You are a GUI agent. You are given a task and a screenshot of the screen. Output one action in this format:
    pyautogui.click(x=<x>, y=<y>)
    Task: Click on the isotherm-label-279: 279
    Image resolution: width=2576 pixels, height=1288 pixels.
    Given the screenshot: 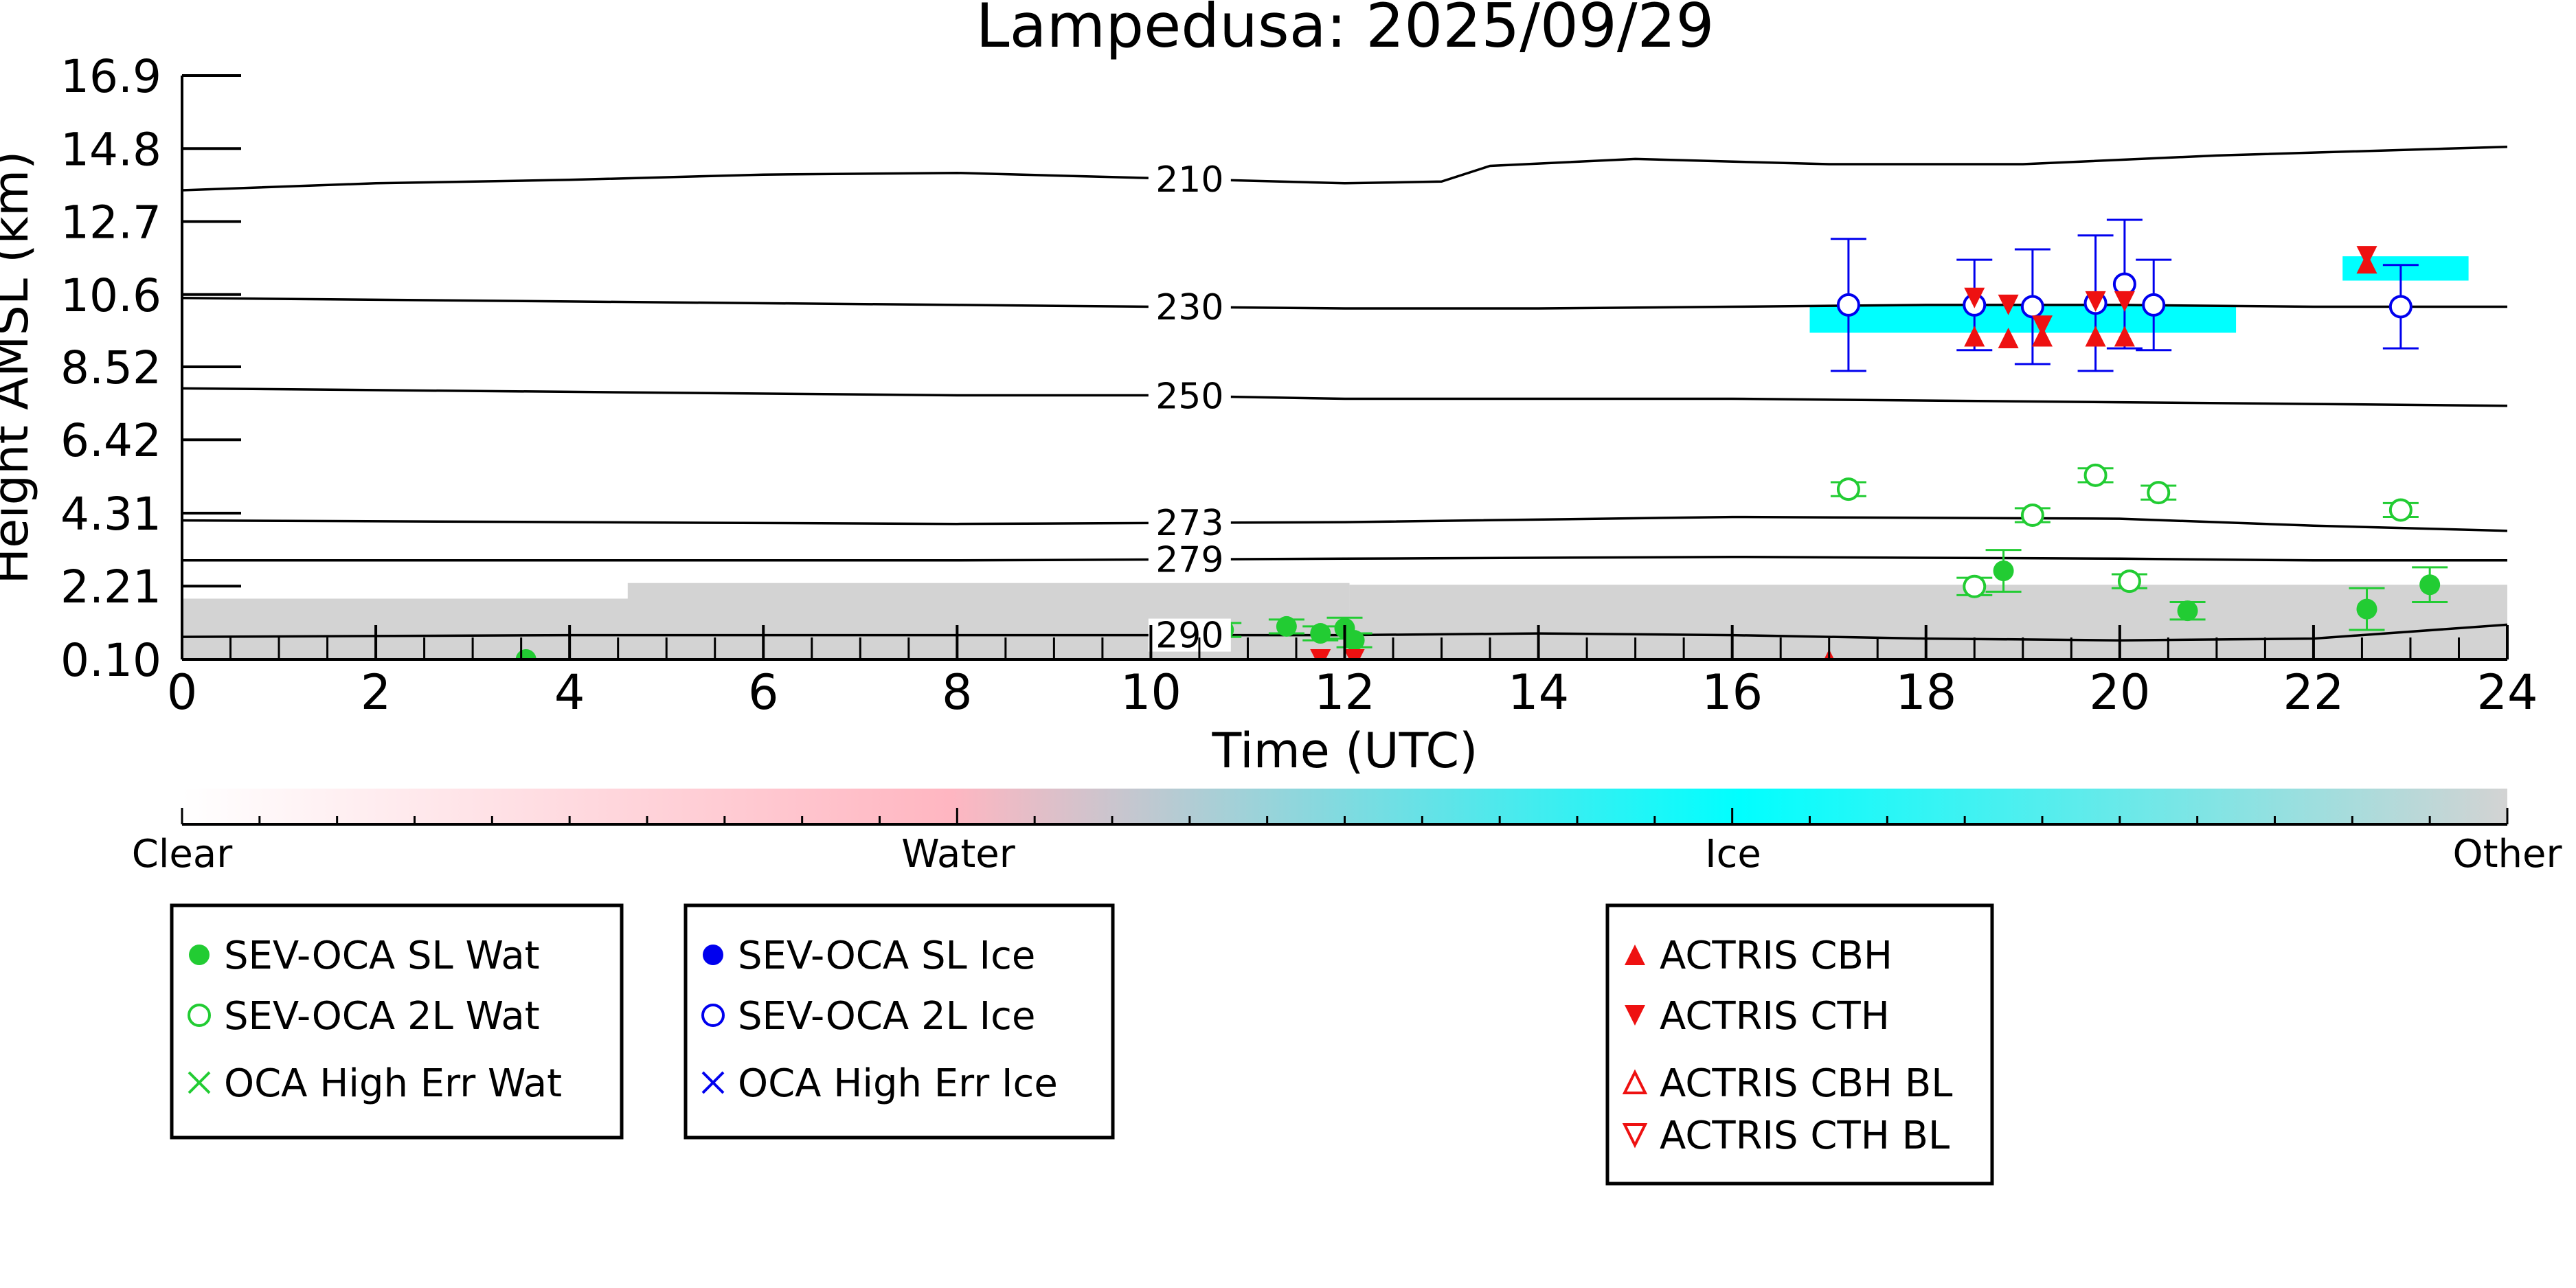 What is the action you would take?
    pyautogui.click(x=1189, y=559)
    